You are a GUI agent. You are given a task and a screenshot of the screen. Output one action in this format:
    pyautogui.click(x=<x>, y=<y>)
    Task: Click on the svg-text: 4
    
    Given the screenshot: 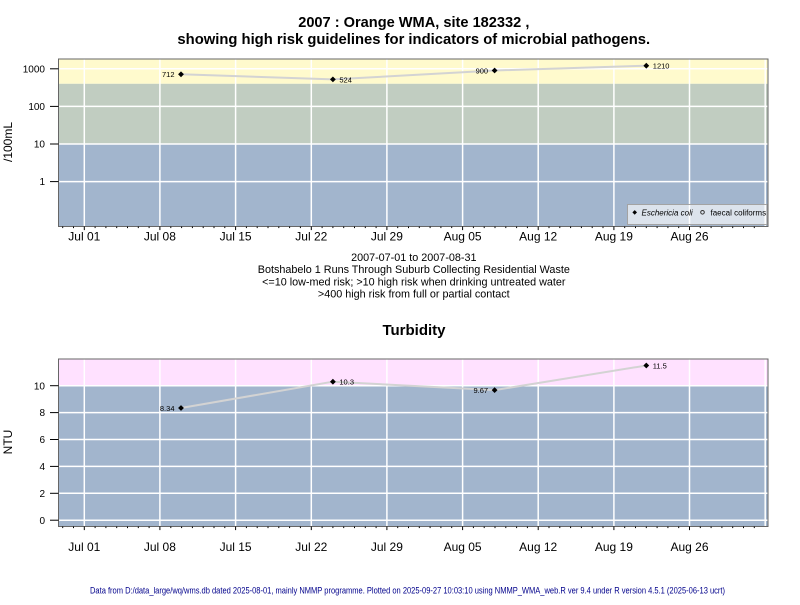 What is the action you would take?
    pyautogui.click(x=42, y=467)
    